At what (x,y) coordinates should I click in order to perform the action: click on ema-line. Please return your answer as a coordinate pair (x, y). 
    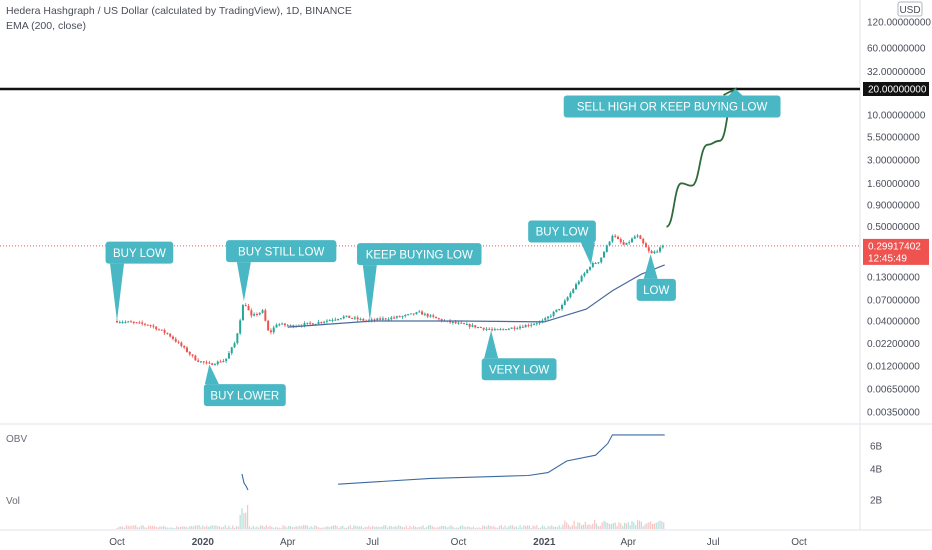
    Looking at the image, I should click on (476, 296).